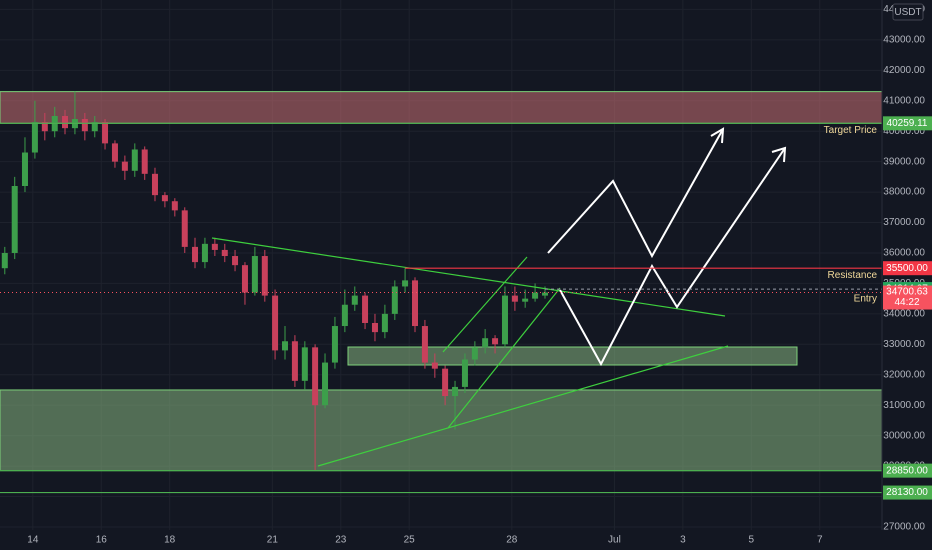 This screenshot has height=550, width=932. I want to click on price-tag-label: 40259.11, so click(907, 123).